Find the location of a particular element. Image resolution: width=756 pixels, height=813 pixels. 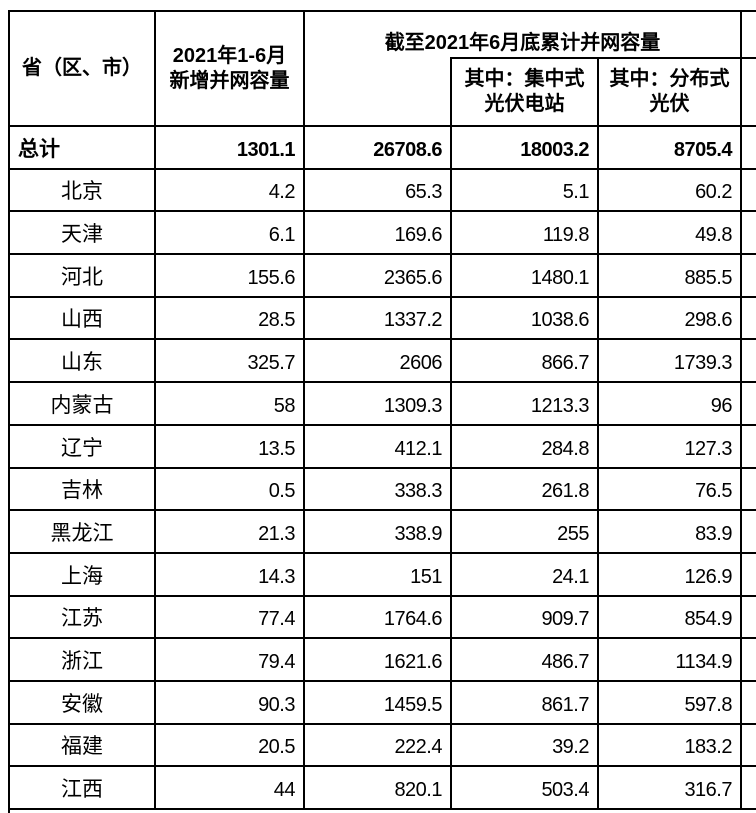

value-cell: 20.5 is located at coordinates (230, 746).